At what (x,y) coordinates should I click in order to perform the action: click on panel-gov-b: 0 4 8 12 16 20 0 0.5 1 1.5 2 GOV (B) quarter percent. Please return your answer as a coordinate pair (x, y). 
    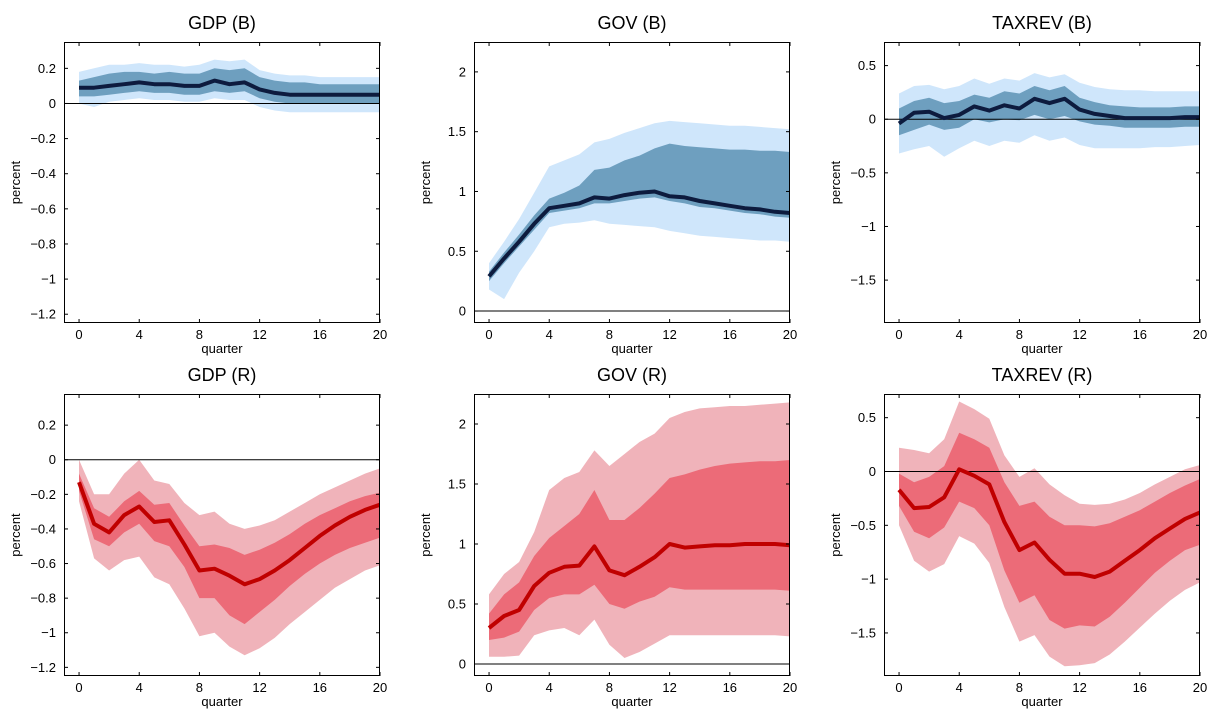
    Looking at the image, I should click on (607, 184).